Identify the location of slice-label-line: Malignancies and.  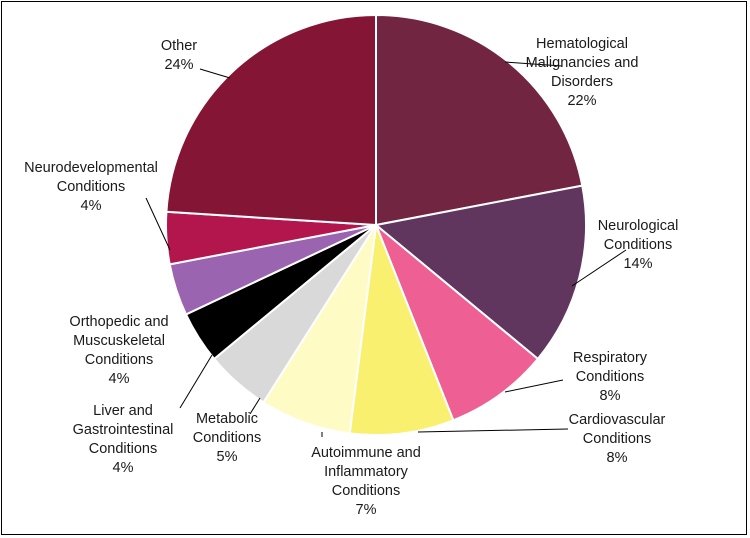
(582, 63).